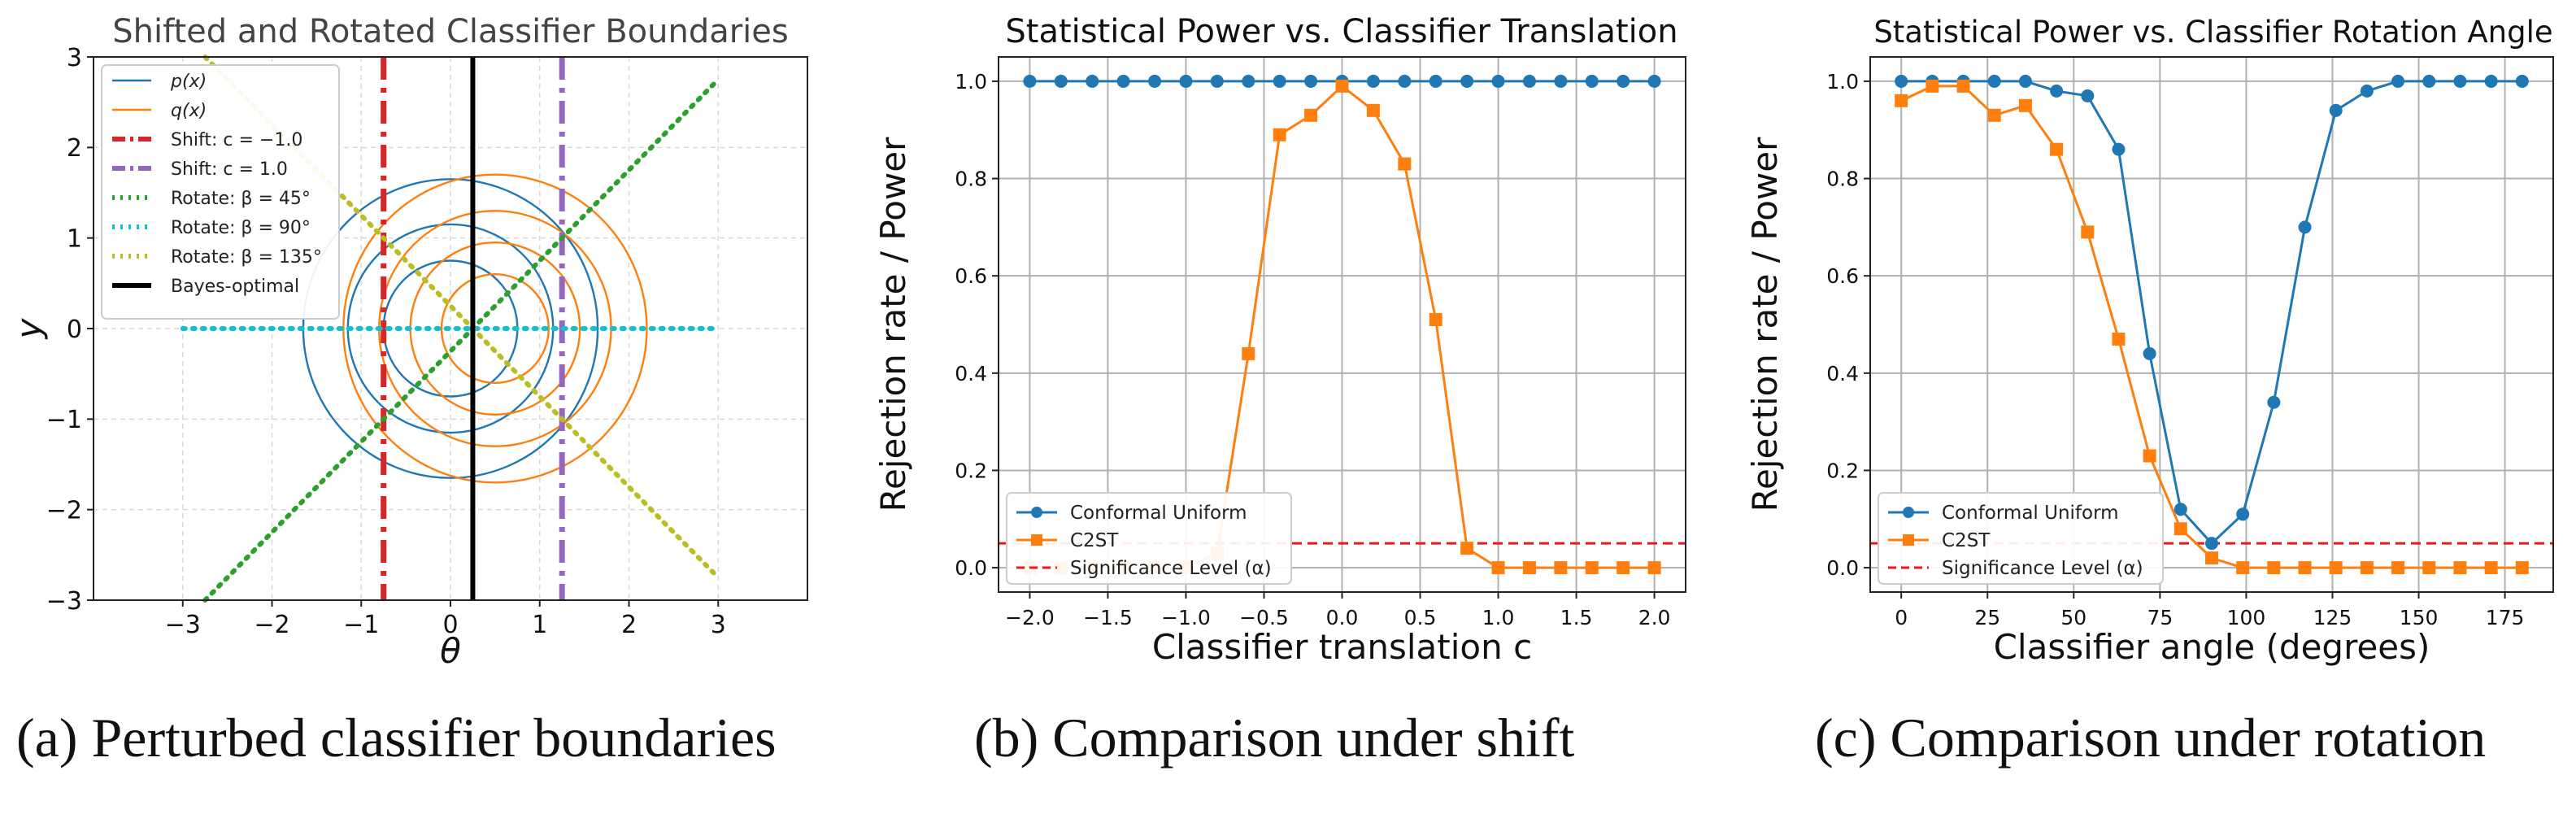 This screenshot has height=823, width=2576. I want to click on y-axis-label: Rejection rate / Power, so click(893, 324).